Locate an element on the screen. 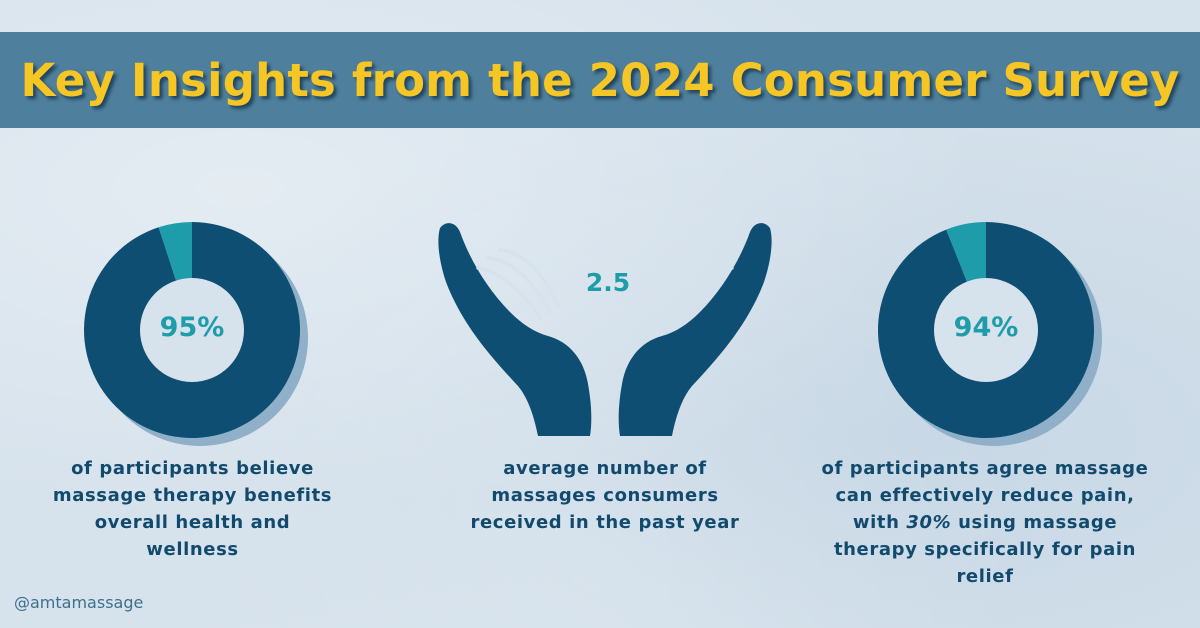  caption-line: massages consumers is located at coordinates (605, 495).